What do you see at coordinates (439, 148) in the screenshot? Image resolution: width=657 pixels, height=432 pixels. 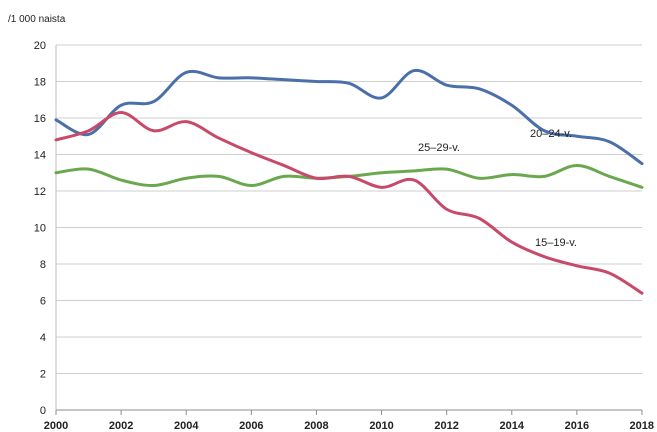 I see `series-label-25-29: 25–29-v.` at bounding box center [439, 148].